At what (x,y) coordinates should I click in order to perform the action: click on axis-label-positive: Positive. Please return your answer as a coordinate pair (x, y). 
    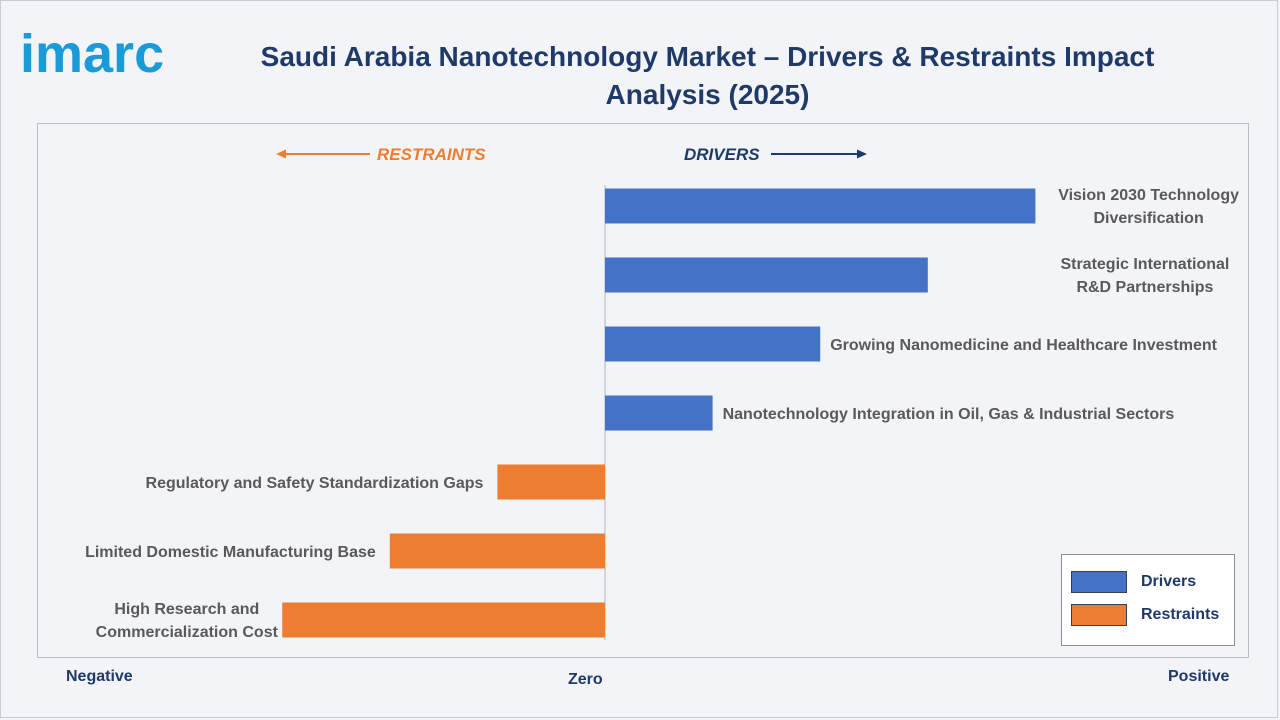
    Looking at the image, I should click on (1199, 676).